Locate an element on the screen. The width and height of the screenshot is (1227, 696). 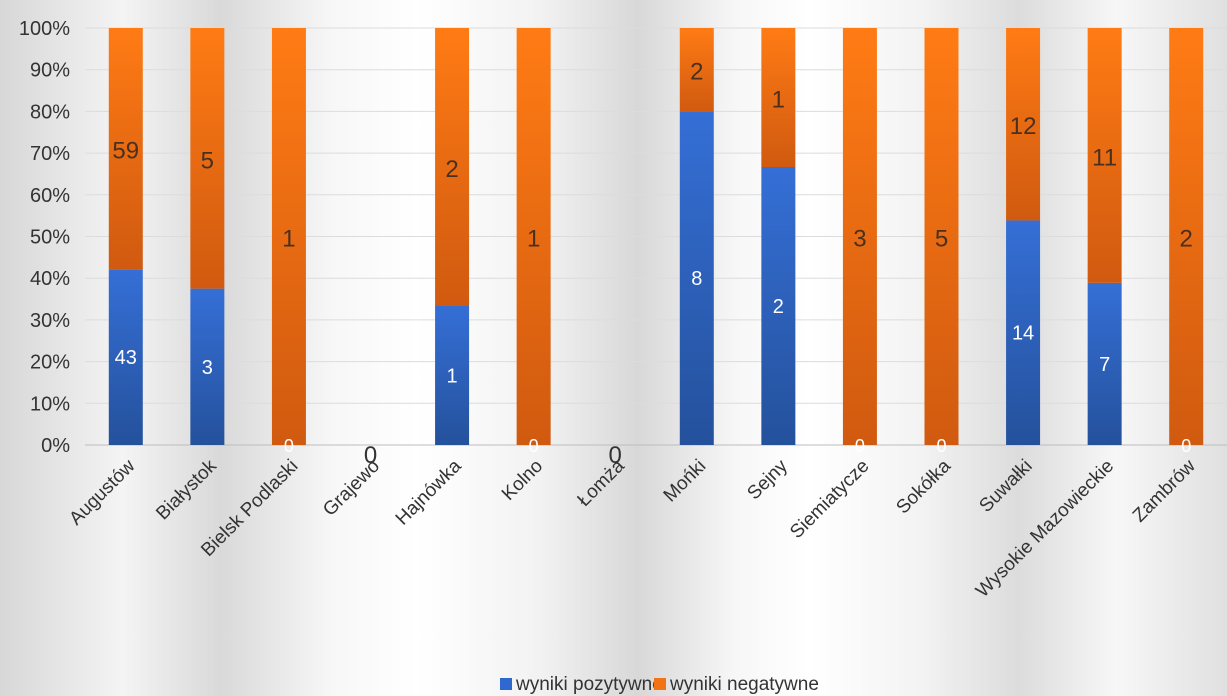
y-tick-label: 100% is located at coordinates (44, 29).